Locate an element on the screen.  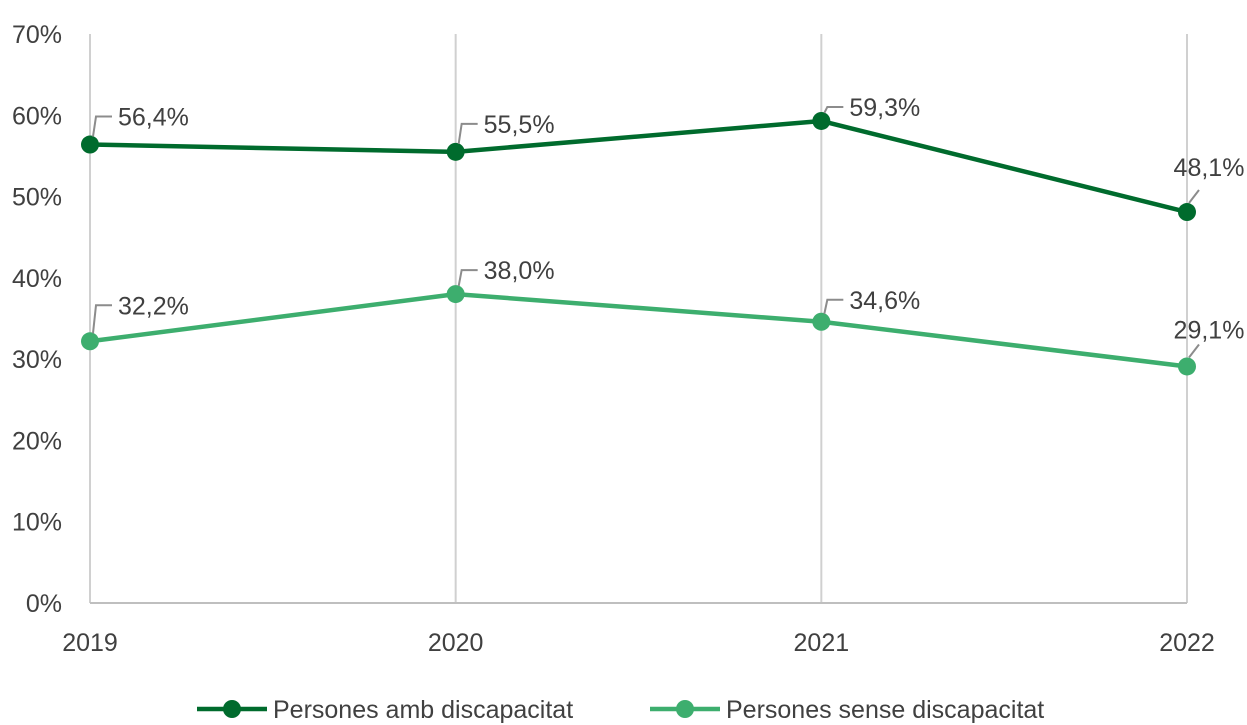
y-tick-label: 40% is located at coordinates (37, 279).